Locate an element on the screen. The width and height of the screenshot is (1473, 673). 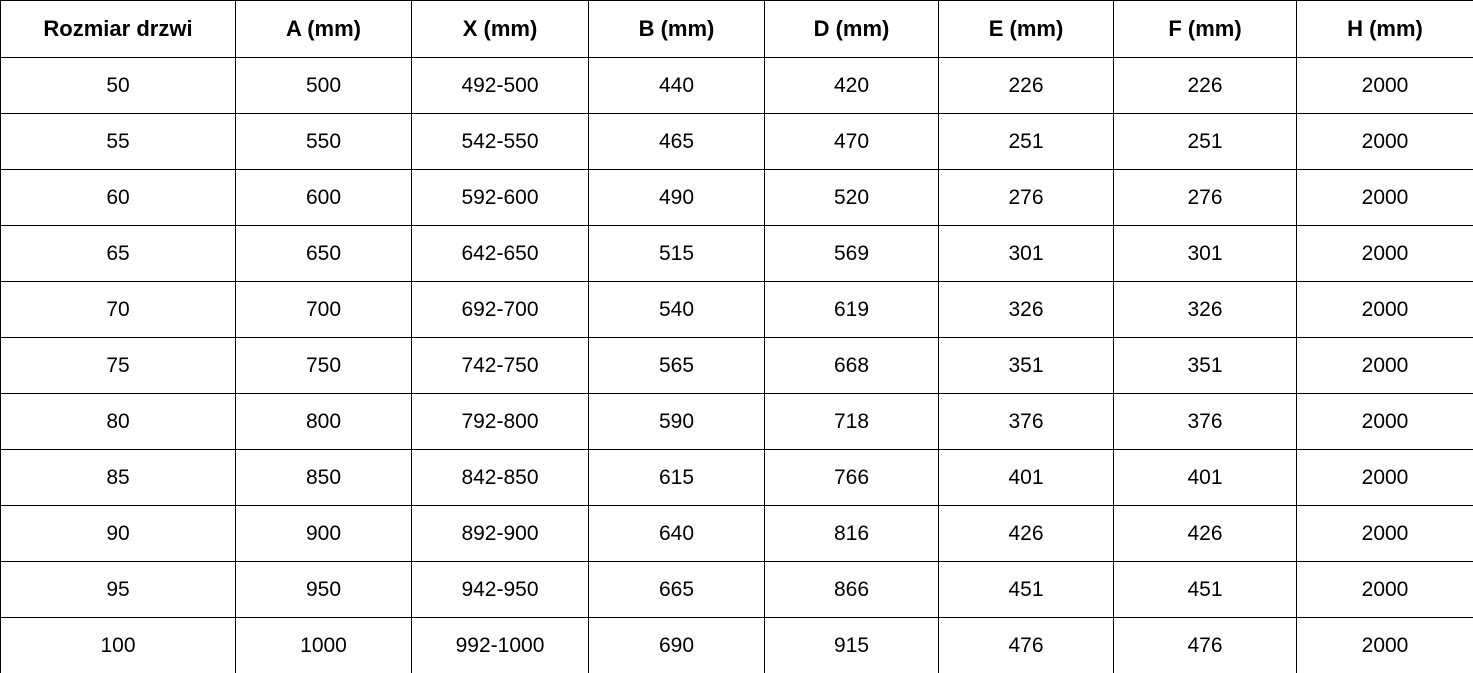
table-cell: 900 is located at coordinates (323, 533).